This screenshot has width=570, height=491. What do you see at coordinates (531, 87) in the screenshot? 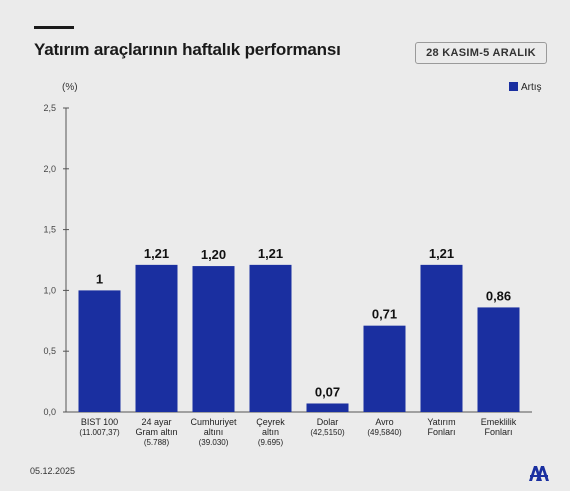
I see `legend-label: Artış` at bounding box center [531, 87].